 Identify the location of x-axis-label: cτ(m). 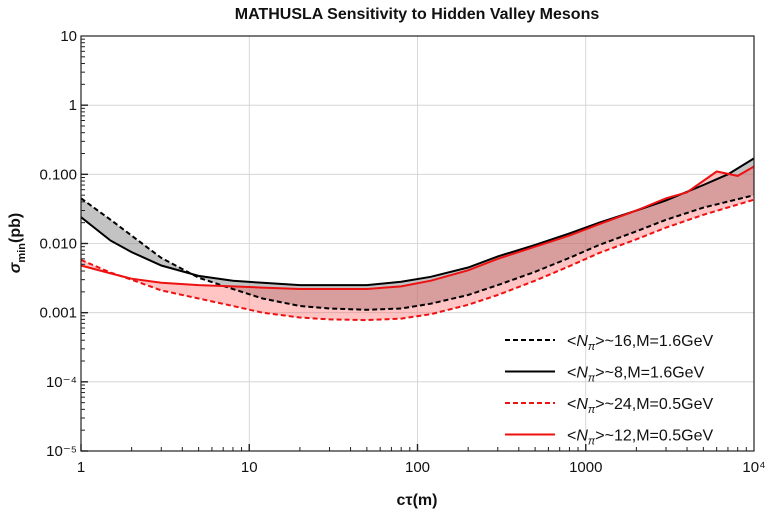
(417, 500).